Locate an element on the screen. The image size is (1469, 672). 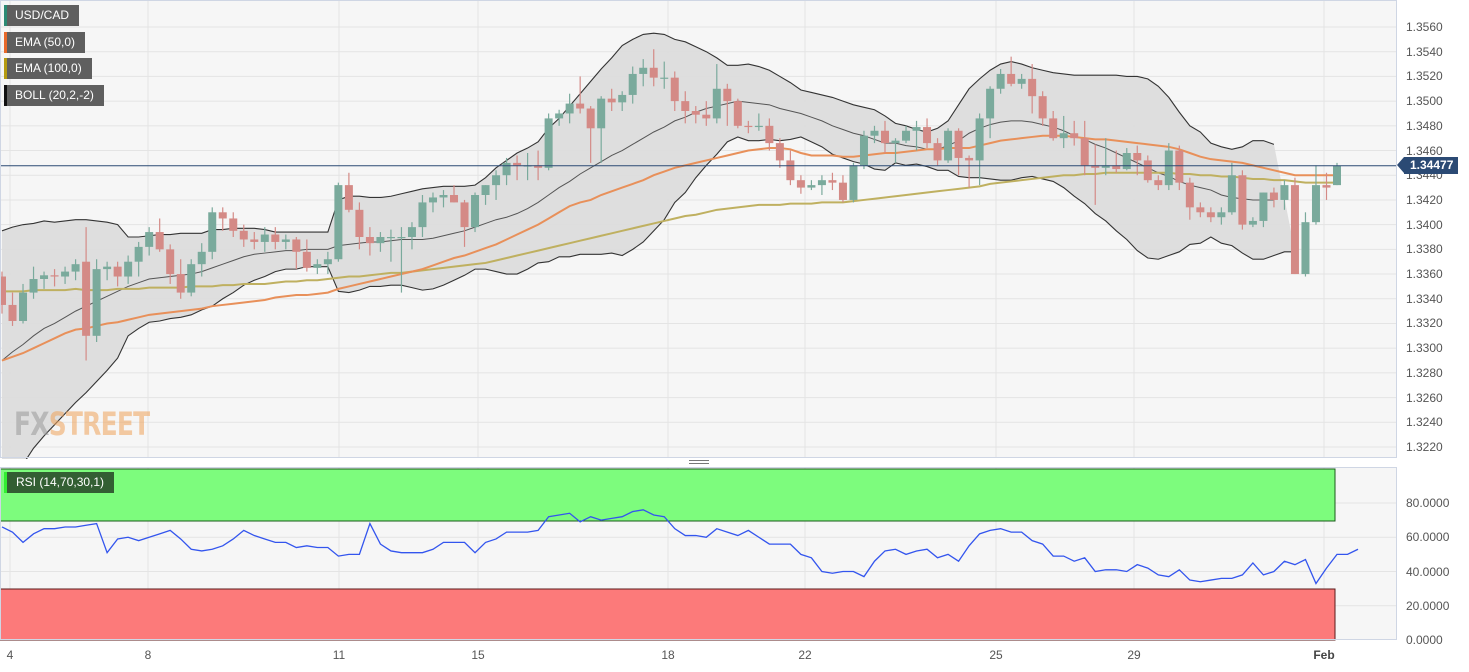
legend-bollinger: BOLL (20,2,-2) is located at coordinates (54, 95).